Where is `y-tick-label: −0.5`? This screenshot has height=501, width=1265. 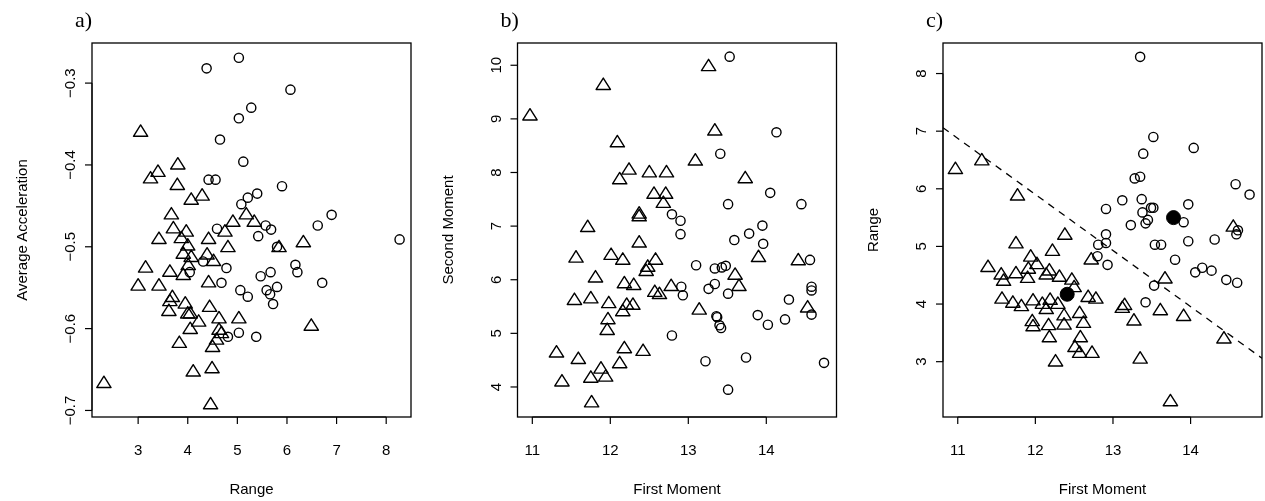
y-tick-label: −0.5 is located at coordinates (70, 246).